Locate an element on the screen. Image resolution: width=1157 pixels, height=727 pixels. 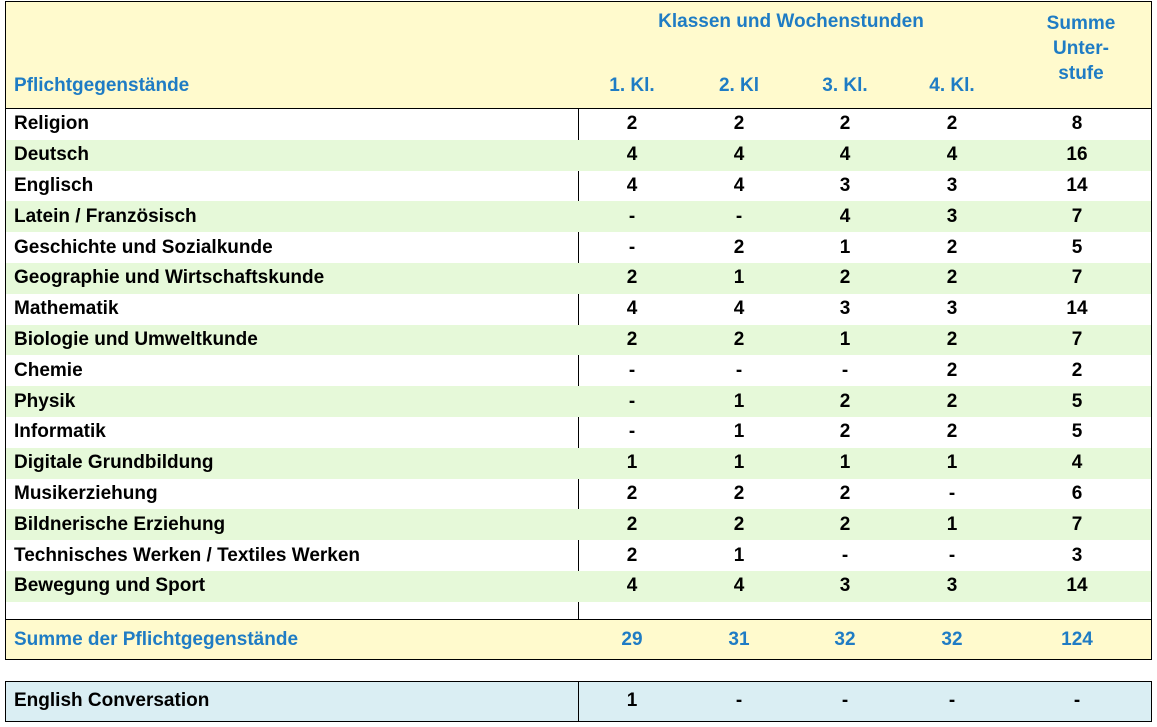
sum-cell: 6 is located at coordinates (1077, 493).